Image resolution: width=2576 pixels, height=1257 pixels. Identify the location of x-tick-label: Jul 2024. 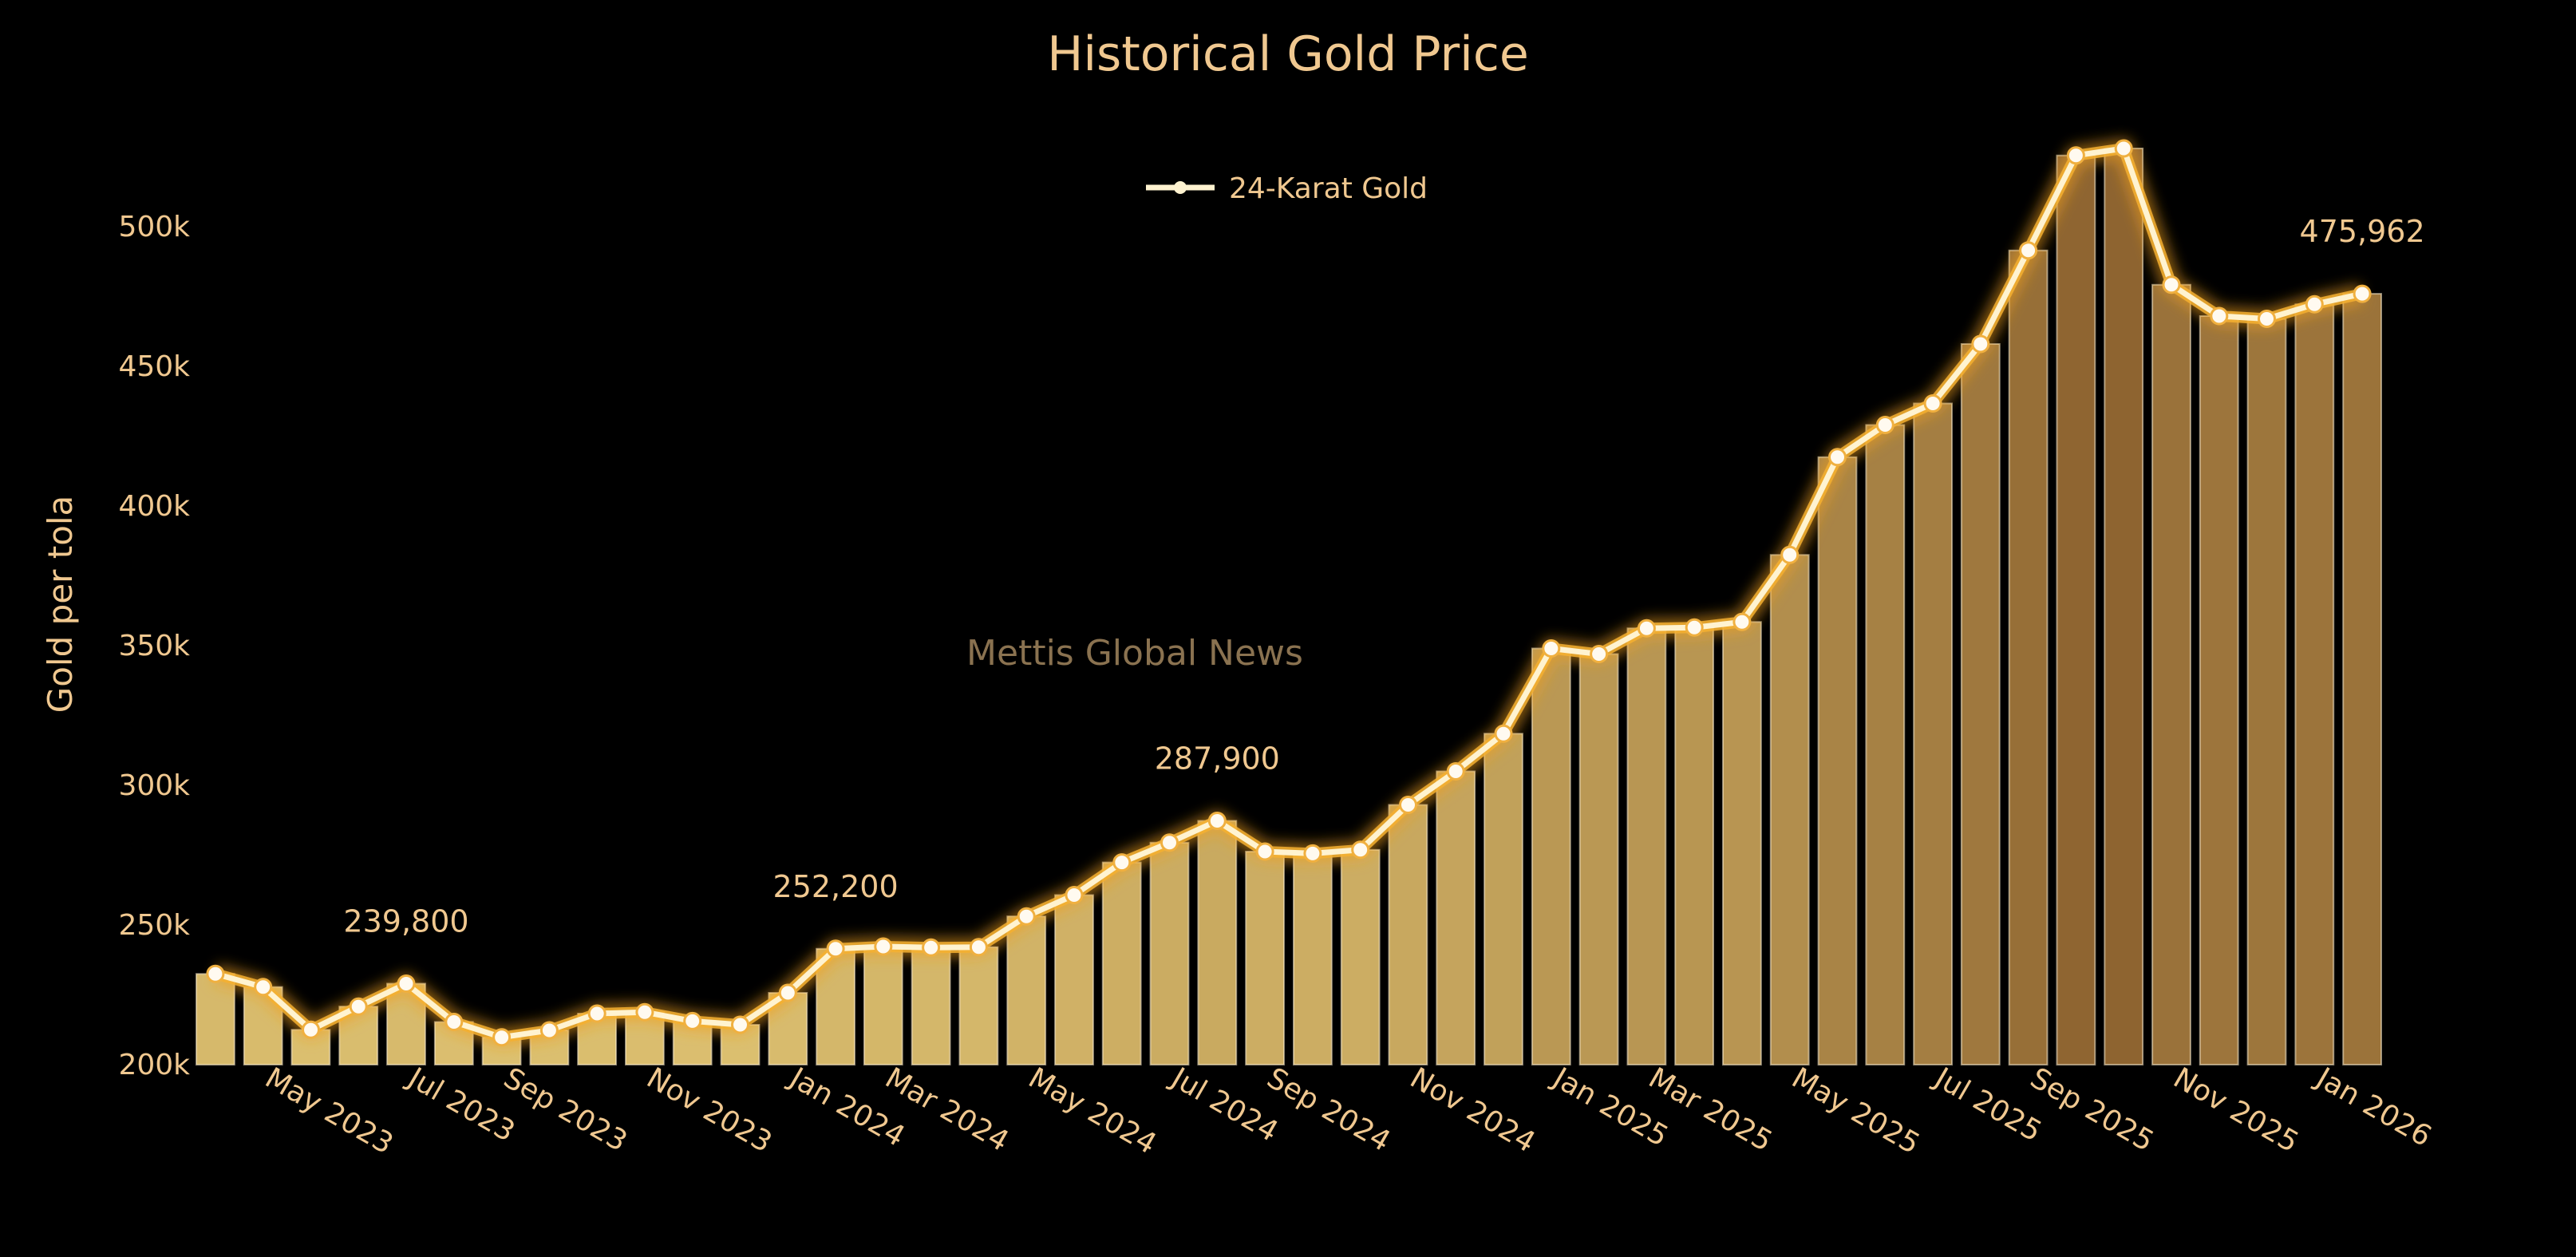
(1223, 1104).